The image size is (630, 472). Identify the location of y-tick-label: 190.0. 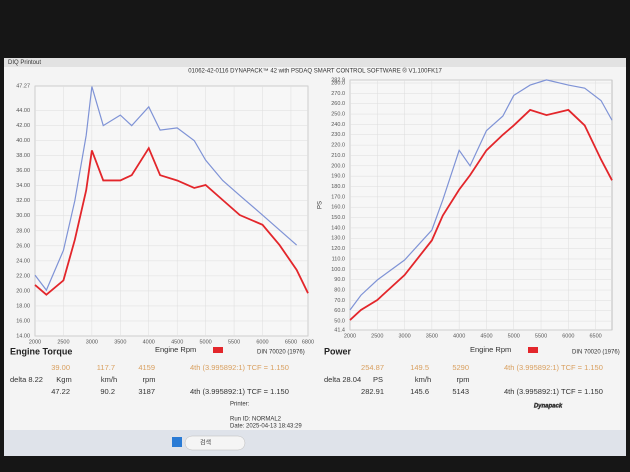
(338, 177).